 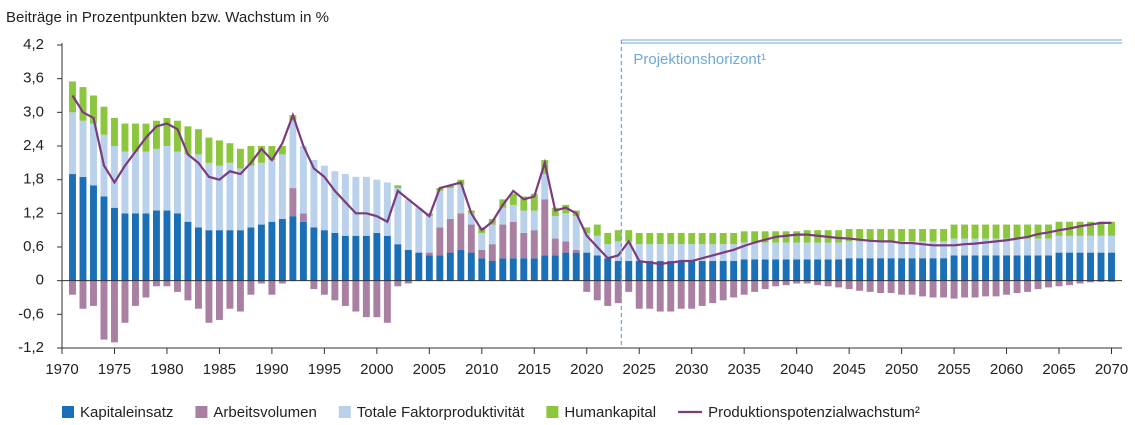 What do you see at coordinates (743, 369) in the screenshot?
I see `x-tick-label: 2035` at bounding box center [743, 369].